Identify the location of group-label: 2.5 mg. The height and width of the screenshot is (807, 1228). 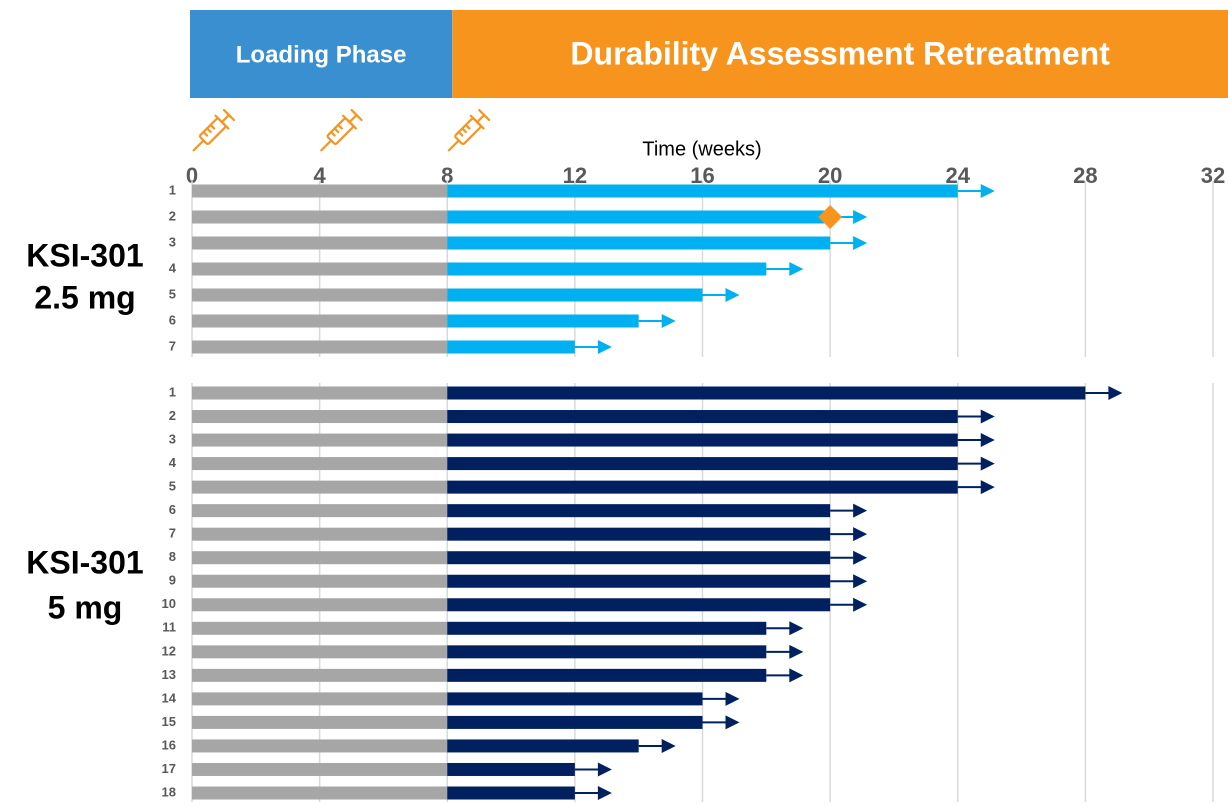
(84, 297).